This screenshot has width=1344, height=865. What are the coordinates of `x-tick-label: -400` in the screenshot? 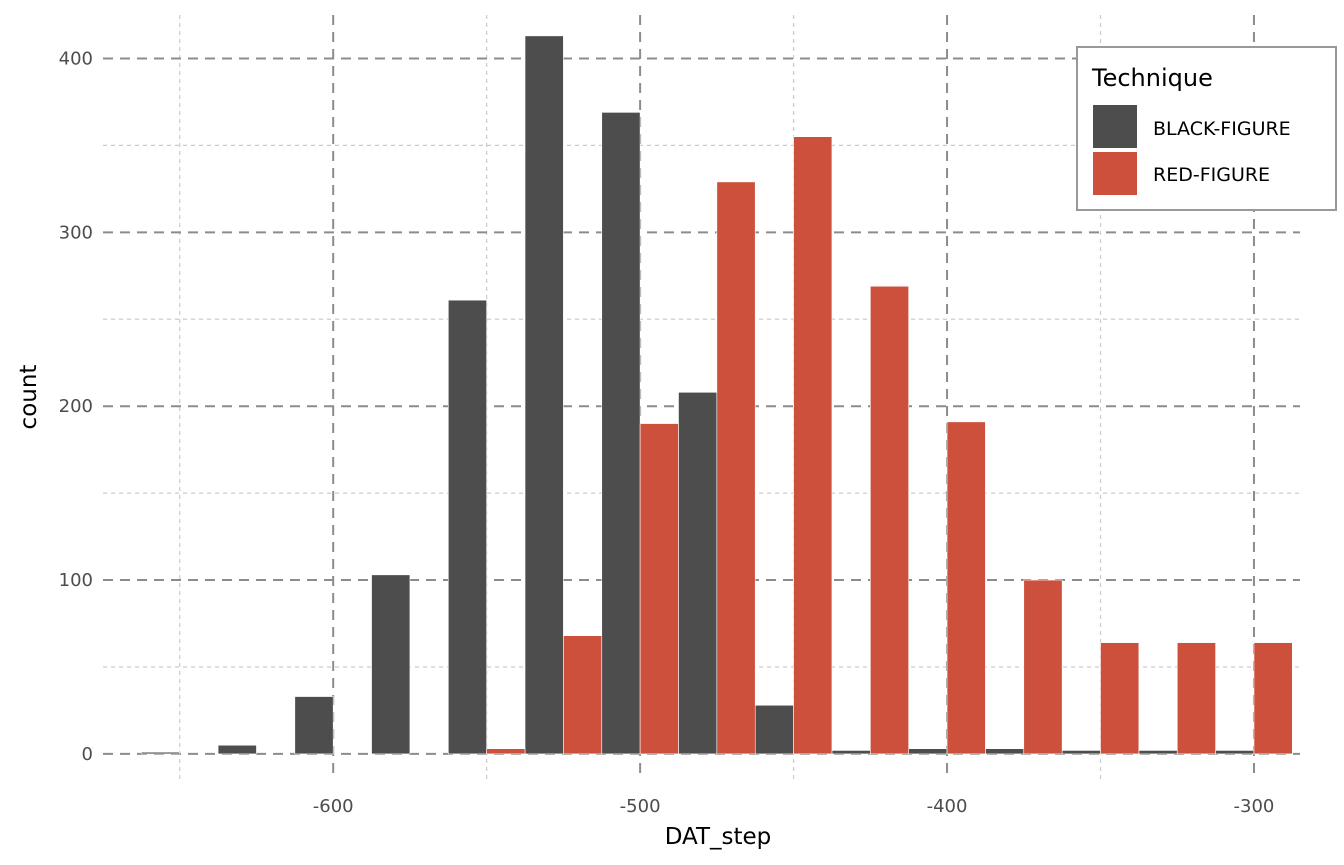 It's located at (947, 806).